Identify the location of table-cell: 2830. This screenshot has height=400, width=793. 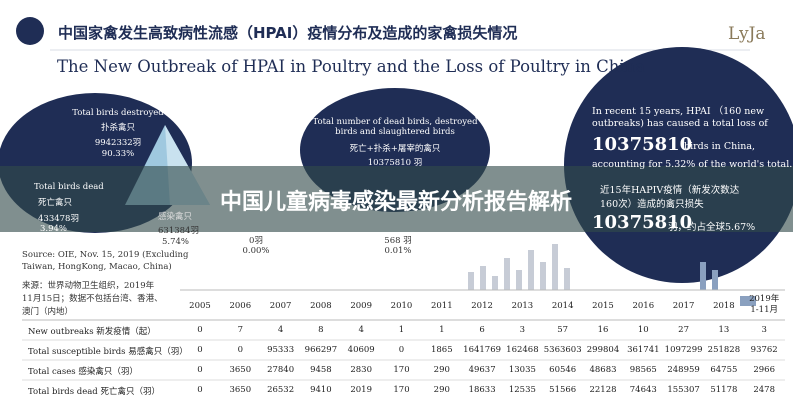
(361, 370).